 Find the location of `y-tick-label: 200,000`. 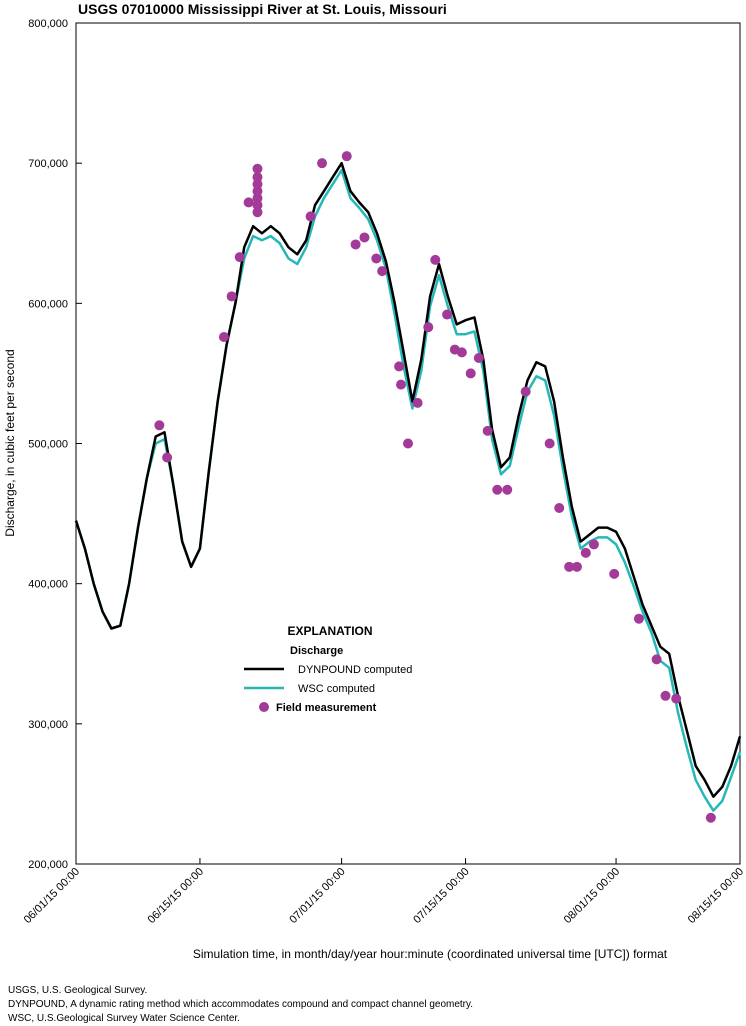

y-tick-label: 200,000 is located at coordinates (48, 865).